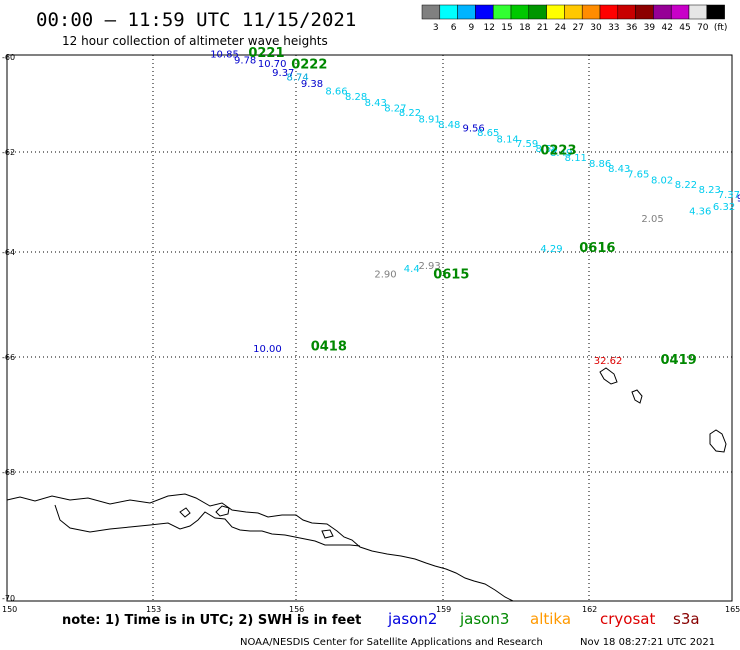  I want to click on swh-label: 2.93, so click(430, 266).